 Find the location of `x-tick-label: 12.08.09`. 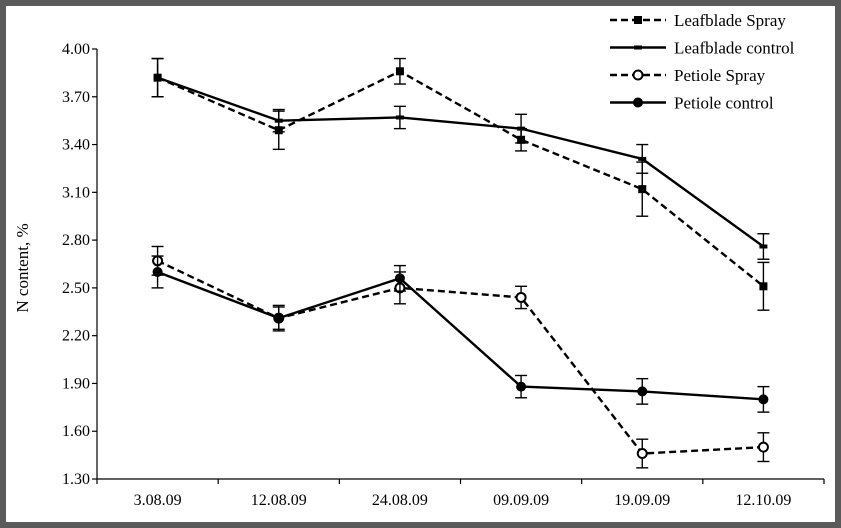

x-tick-label: 12.08.09 is located at coordinates (279, 500).